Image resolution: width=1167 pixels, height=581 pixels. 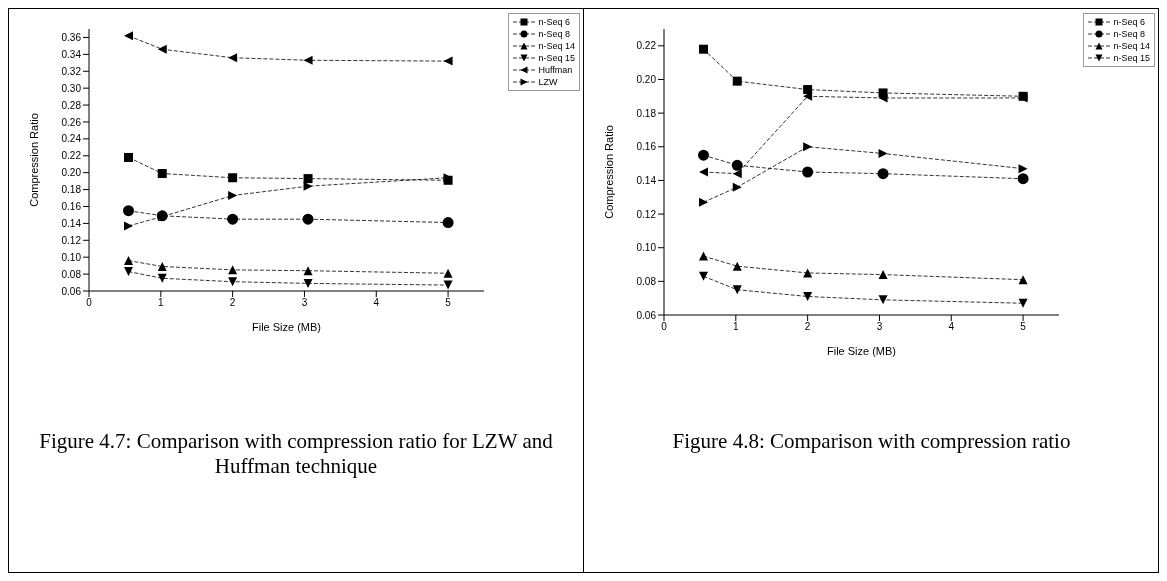 What do you see at coordinates (71, 71) in the screenshot?
I see `y-tick-label: 0.32` at bounding box center [71, 71].